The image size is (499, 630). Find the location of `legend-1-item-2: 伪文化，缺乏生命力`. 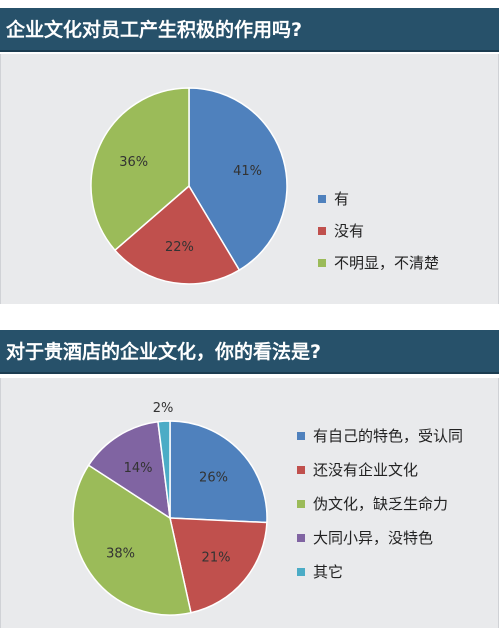

legend-1-item-2: 伪文化，缺乏生命力 is located at coordinates (380, 504).